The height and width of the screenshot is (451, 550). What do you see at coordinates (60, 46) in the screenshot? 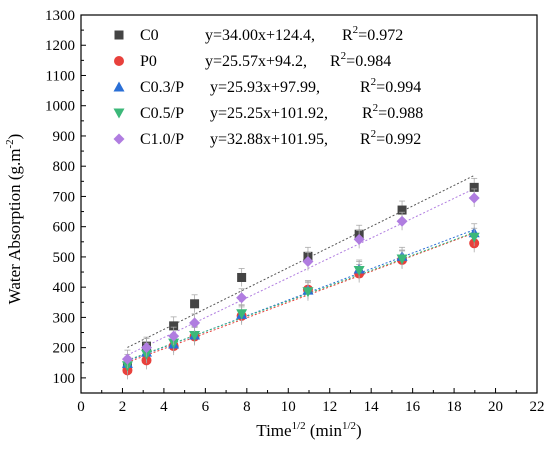
I see `y-tick-label: 1200` at bounding box center [60, 46].